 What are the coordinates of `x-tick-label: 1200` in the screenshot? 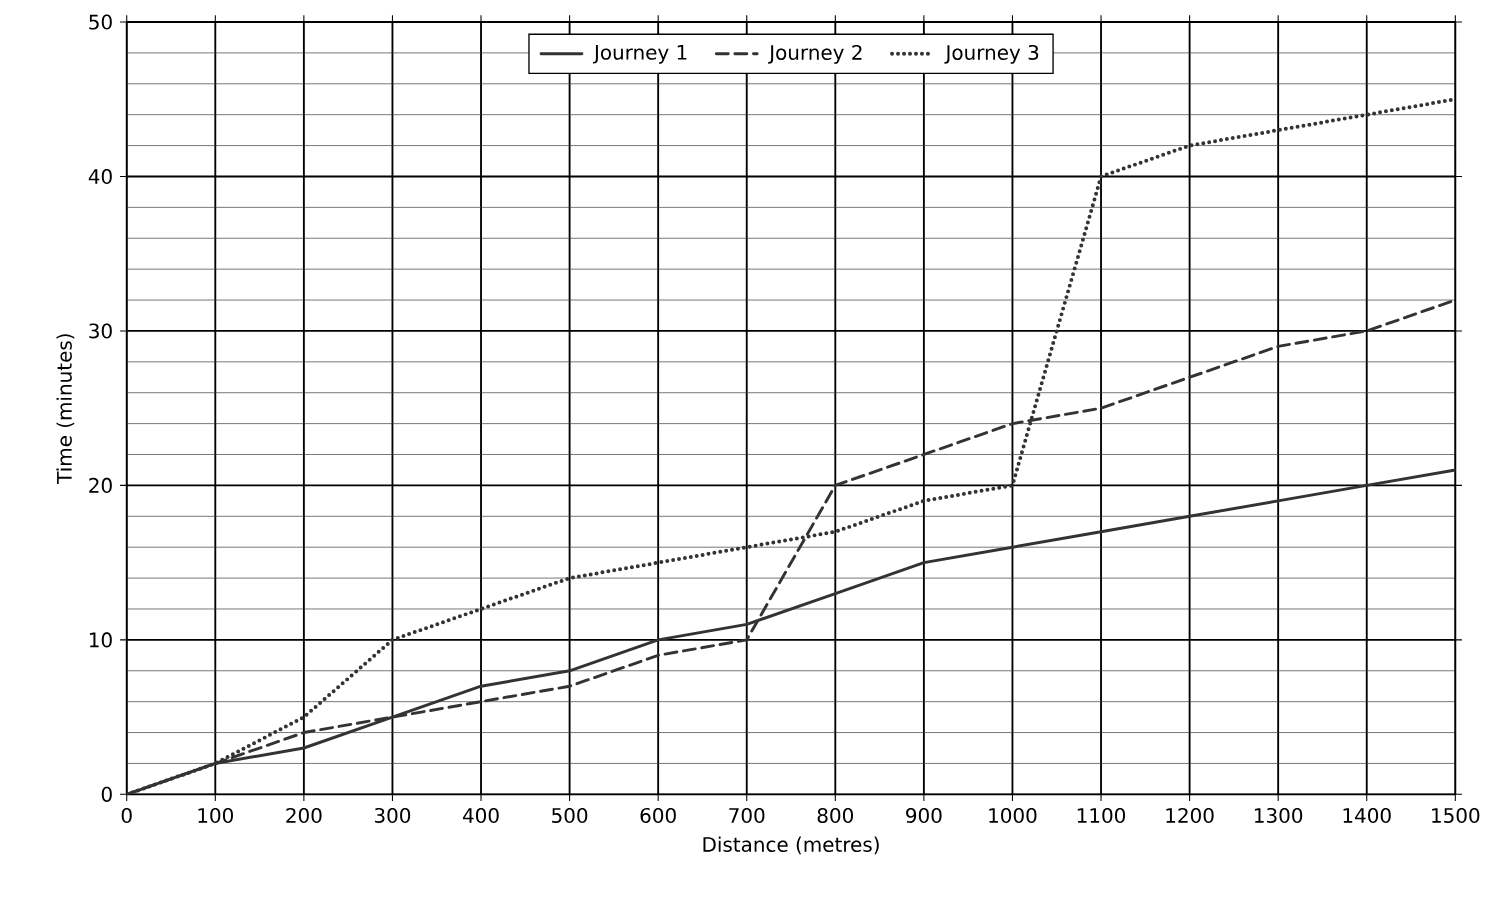 It's located at (1190, 816).